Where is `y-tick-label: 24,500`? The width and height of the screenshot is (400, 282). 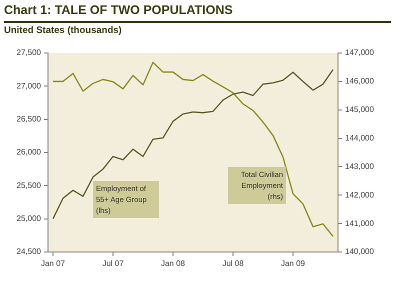 y-tick-label: 24,500 is located at coordinates (29, 251).